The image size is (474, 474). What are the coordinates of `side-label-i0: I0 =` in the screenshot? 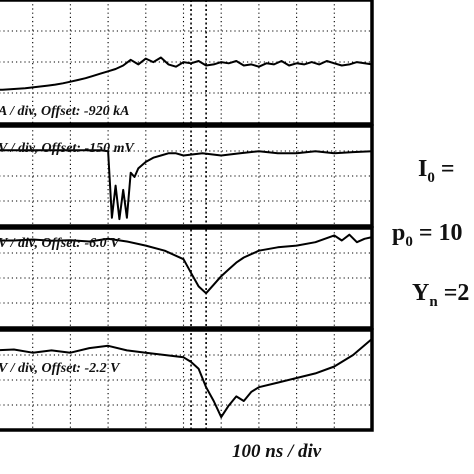 It's located at (436, 171).